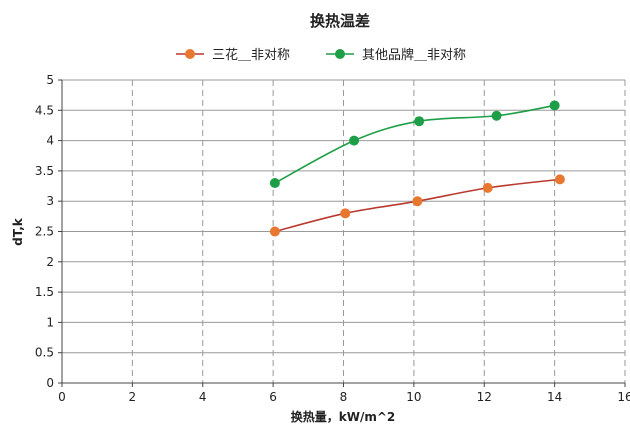 This screenshot has width=630, height=432. Describe the element at coordinates (44, 171) in the screenshot. I see `y-tick-label: 3.5` at that location.